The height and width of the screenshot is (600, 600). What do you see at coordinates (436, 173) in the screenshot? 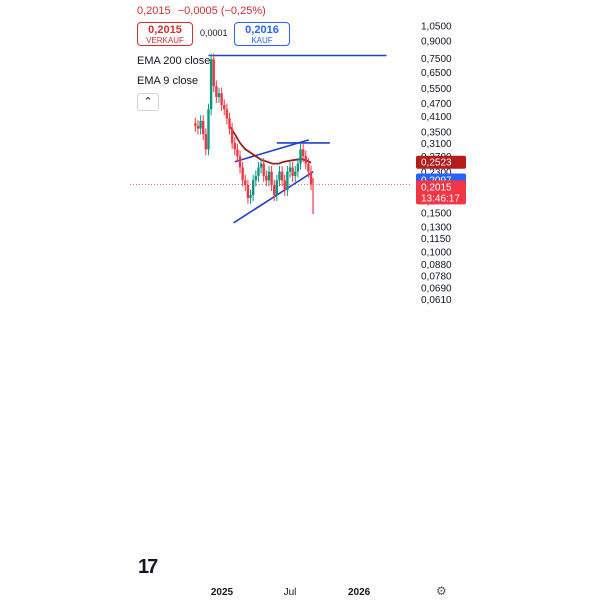
I see `y-tick-label: 0,2300` at bounding box center [436, 173].